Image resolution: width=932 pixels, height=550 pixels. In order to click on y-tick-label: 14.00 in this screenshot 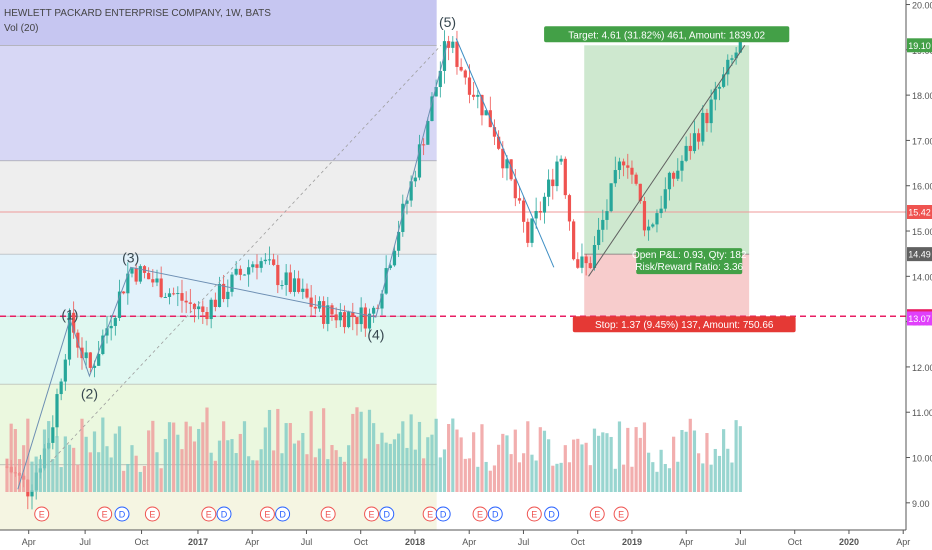, I will do `click(922, 277)`.